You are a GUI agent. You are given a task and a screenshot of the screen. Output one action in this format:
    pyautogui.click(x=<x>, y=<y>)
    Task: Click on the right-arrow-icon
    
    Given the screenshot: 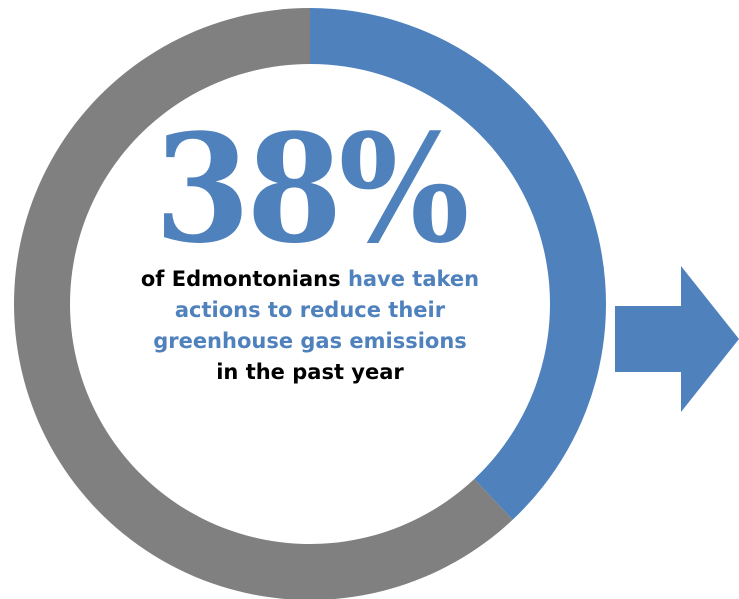 What is the action you would take?
    pyautogui.click(x=677, y=339)
    